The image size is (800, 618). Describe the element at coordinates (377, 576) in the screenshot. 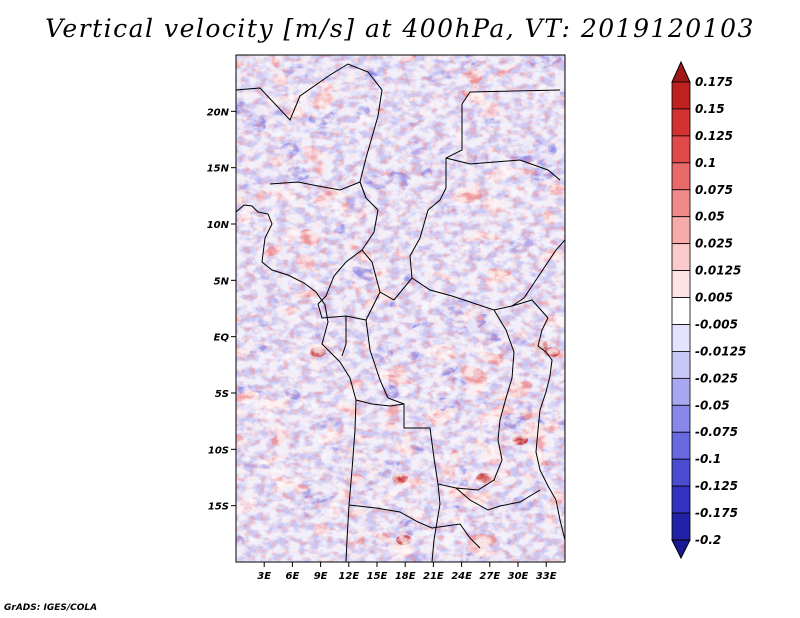

I see `lon-tick-label: 15E` at that location.